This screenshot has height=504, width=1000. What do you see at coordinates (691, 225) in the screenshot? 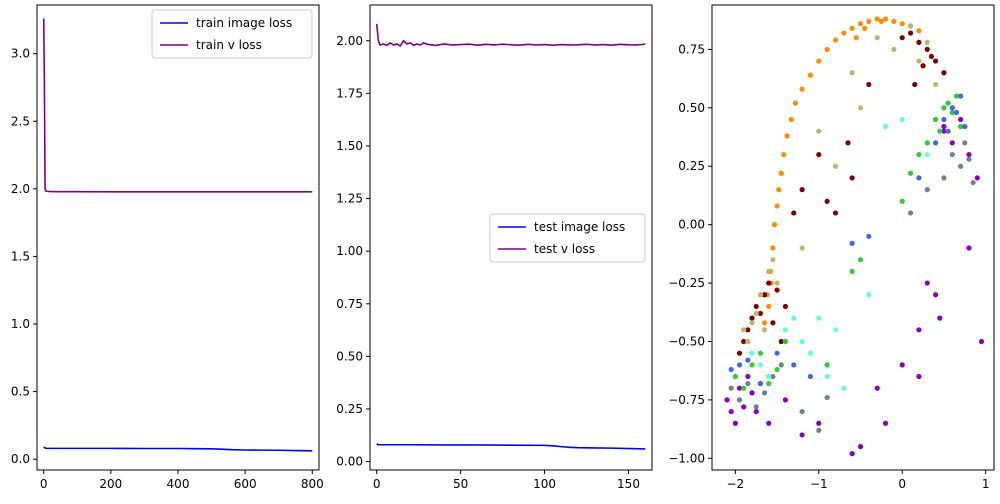
I see `y-tick-label: 0.00` at bounding box center [691, 225].